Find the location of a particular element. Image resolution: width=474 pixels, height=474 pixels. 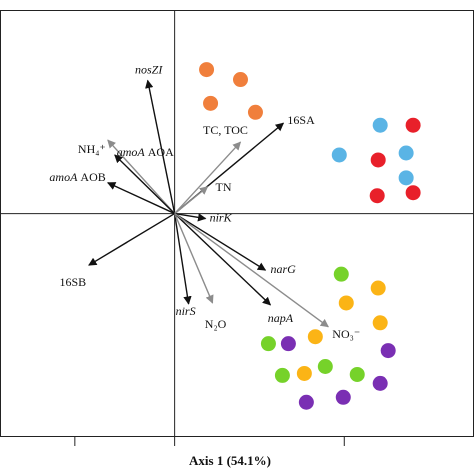

arrow-label: nirK is located at coordinates (221, 217).